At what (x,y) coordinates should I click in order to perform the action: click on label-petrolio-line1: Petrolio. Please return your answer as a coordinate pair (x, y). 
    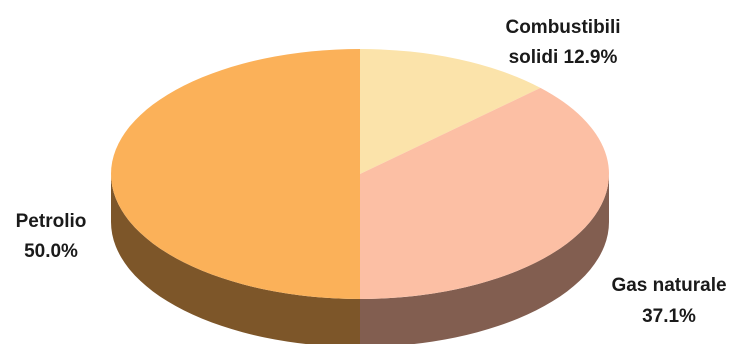
    Looking at the image, I should click on (51, 221).